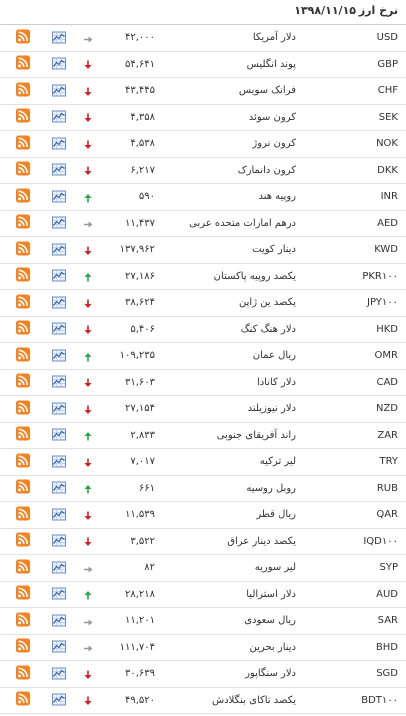 This screenshot has width=406, height=716. What do you see at coordinates (276, 382) in the screenshot?
I see `currency-name: دلار کانادا` at bounding box center [276, 382].